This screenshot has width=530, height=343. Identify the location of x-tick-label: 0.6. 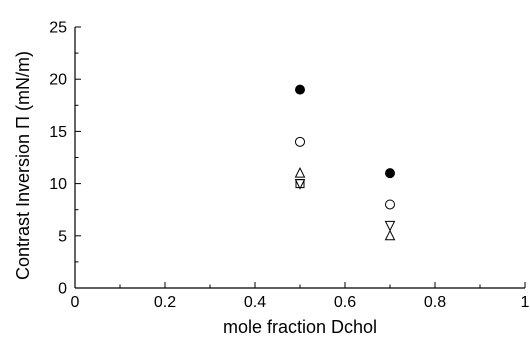
(345, 302).